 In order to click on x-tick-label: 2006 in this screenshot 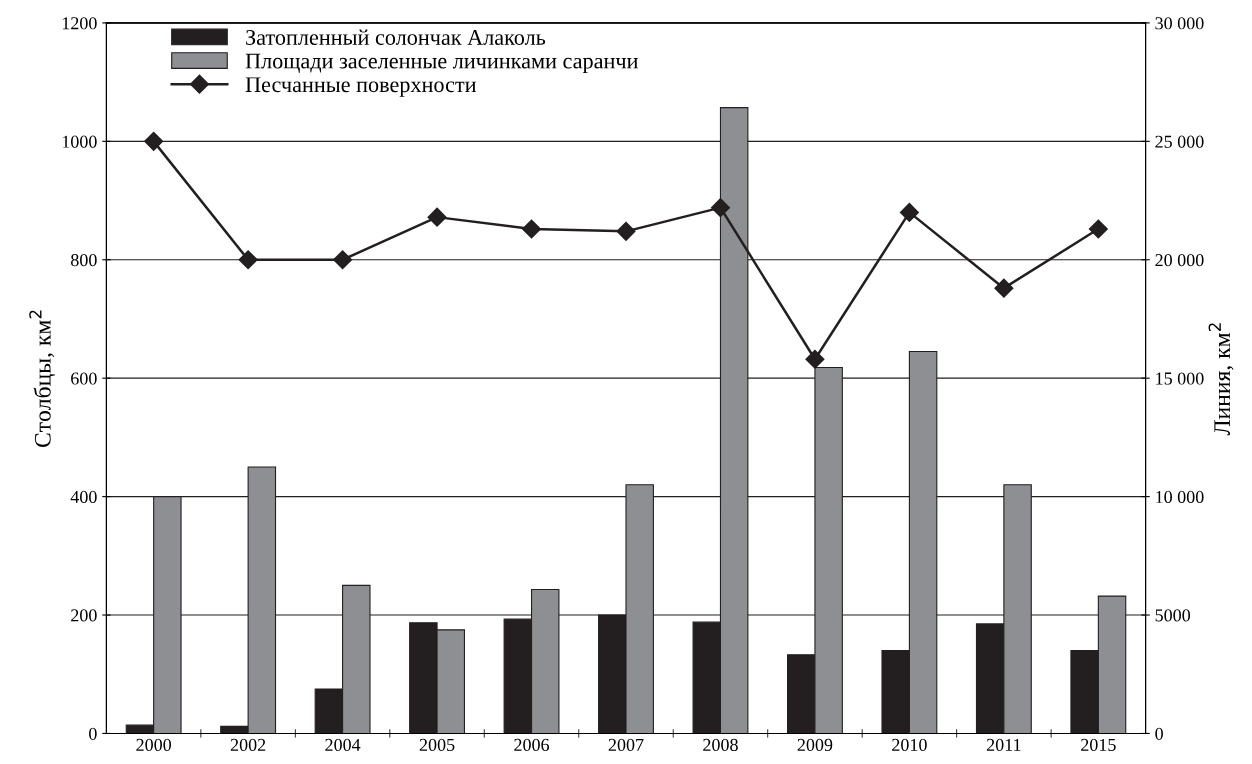, I will do `click(532, 745)`.